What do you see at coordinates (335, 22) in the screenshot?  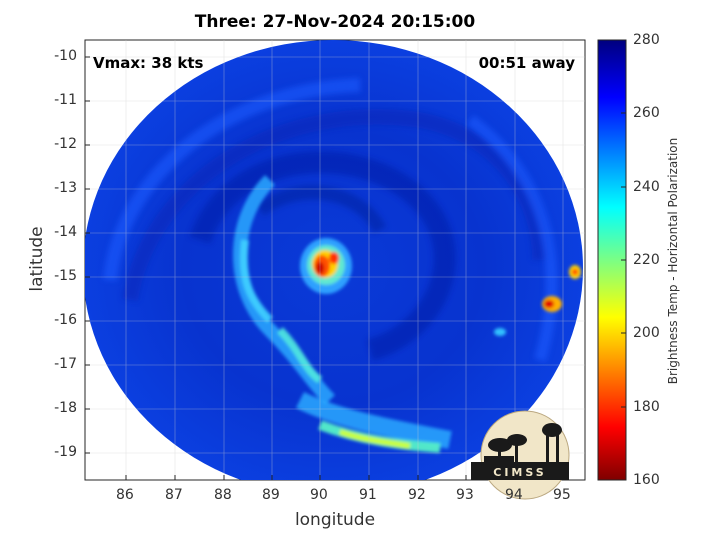 I see `plot-title: Three: 27-Nov-2024 20:15:00` at bounding box center [335, 22].